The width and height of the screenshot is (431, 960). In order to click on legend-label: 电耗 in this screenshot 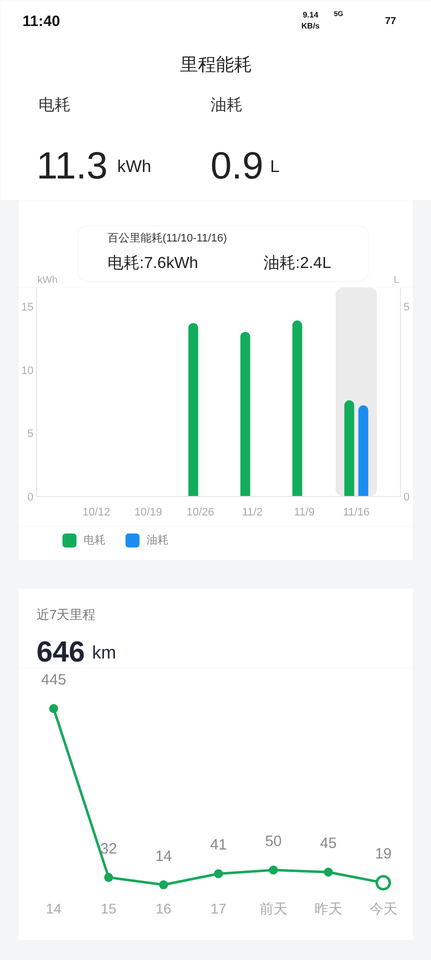, I will do `click(95, 540)`.